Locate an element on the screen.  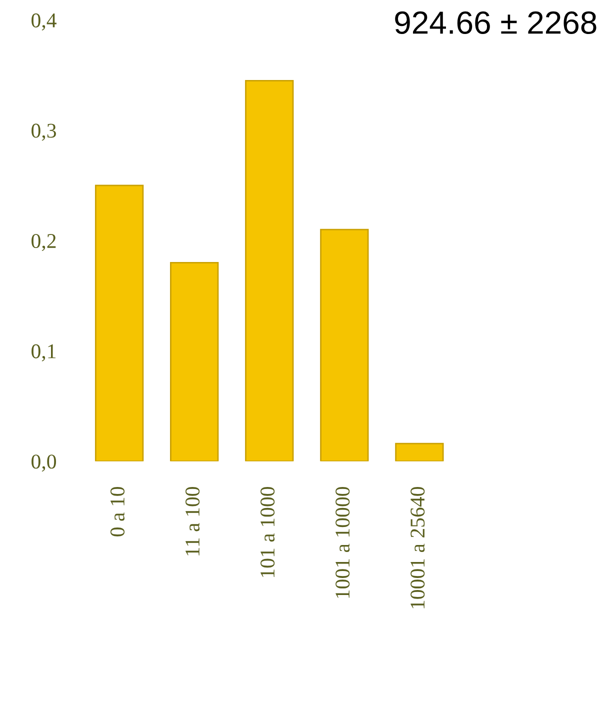
y-tick-label: 0,0 is located at coordinates (44, 463).